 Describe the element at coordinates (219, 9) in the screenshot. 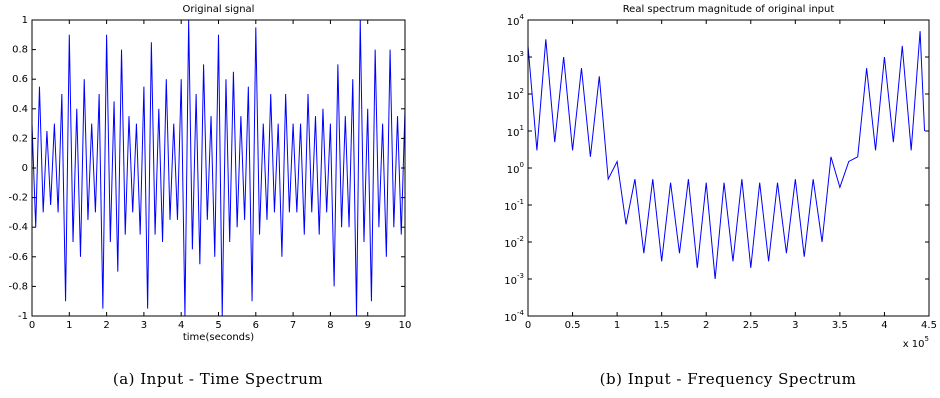

I see `chart-title: Original signal` at that location.